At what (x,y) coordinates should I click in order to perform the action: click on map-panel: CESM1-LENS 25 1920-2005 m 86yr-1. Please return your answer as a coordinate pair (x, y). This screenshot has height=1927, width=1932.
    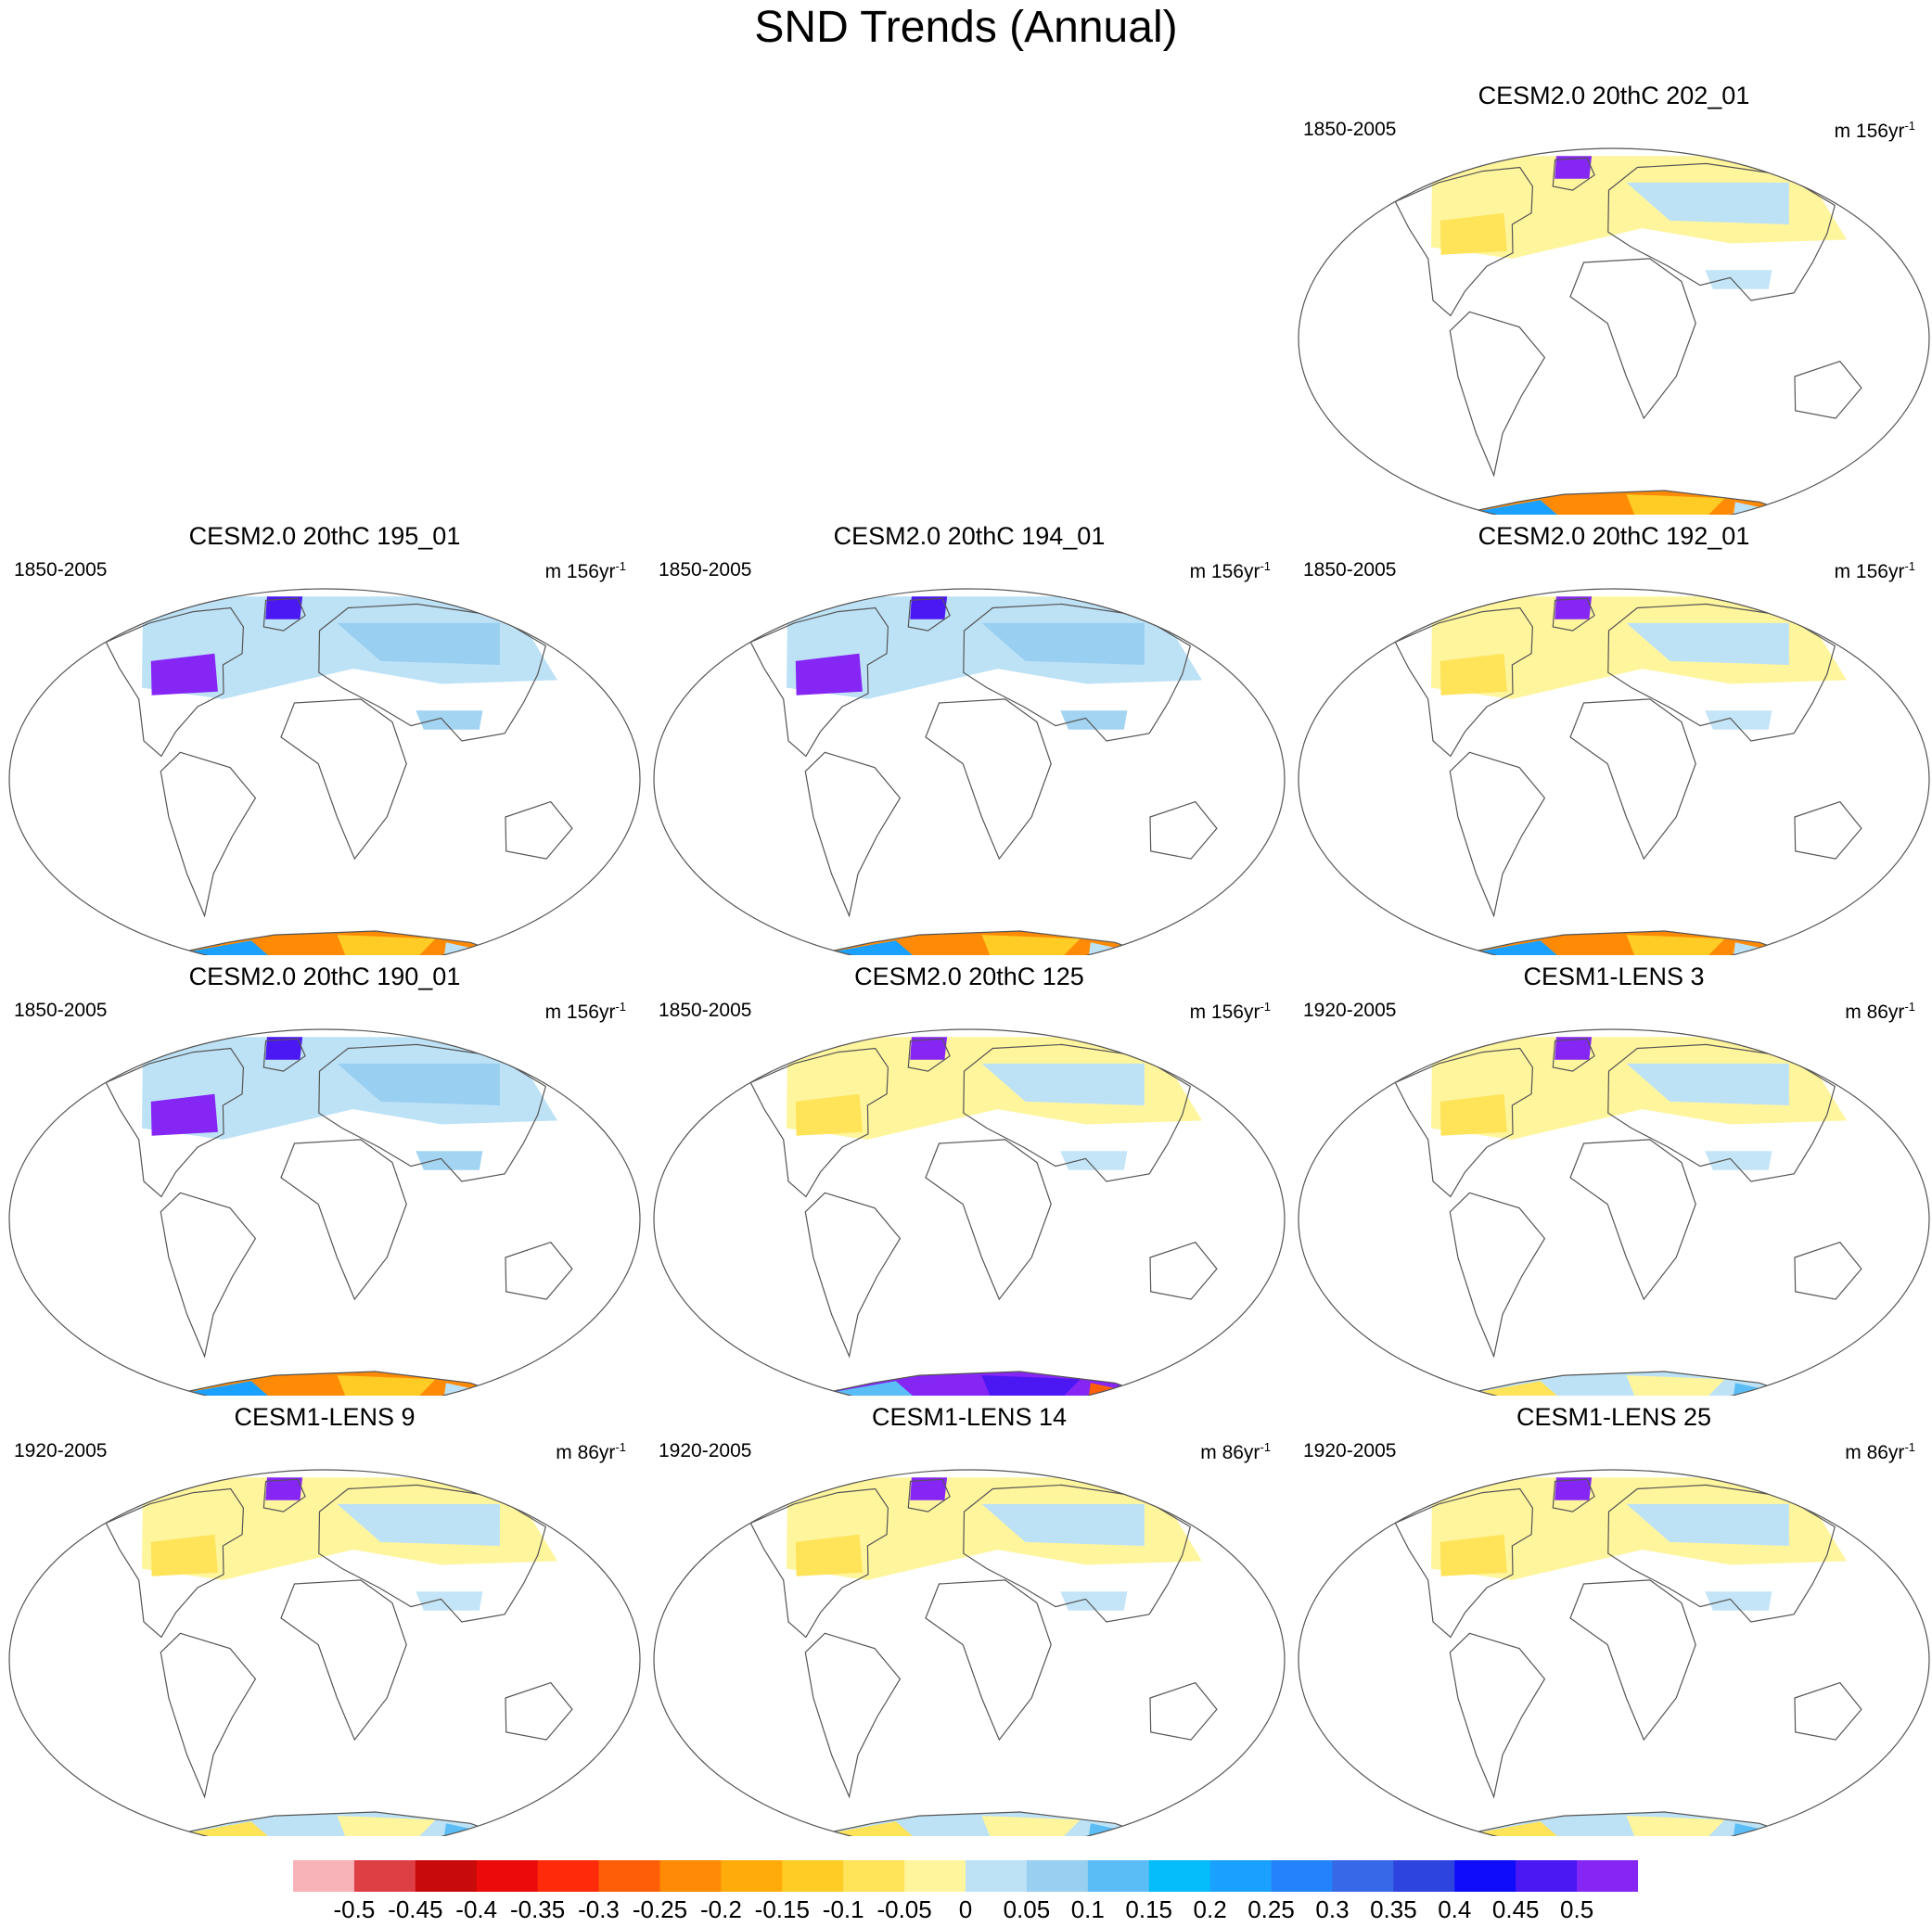
    Looking at the image, I should click on (1613, 1619).